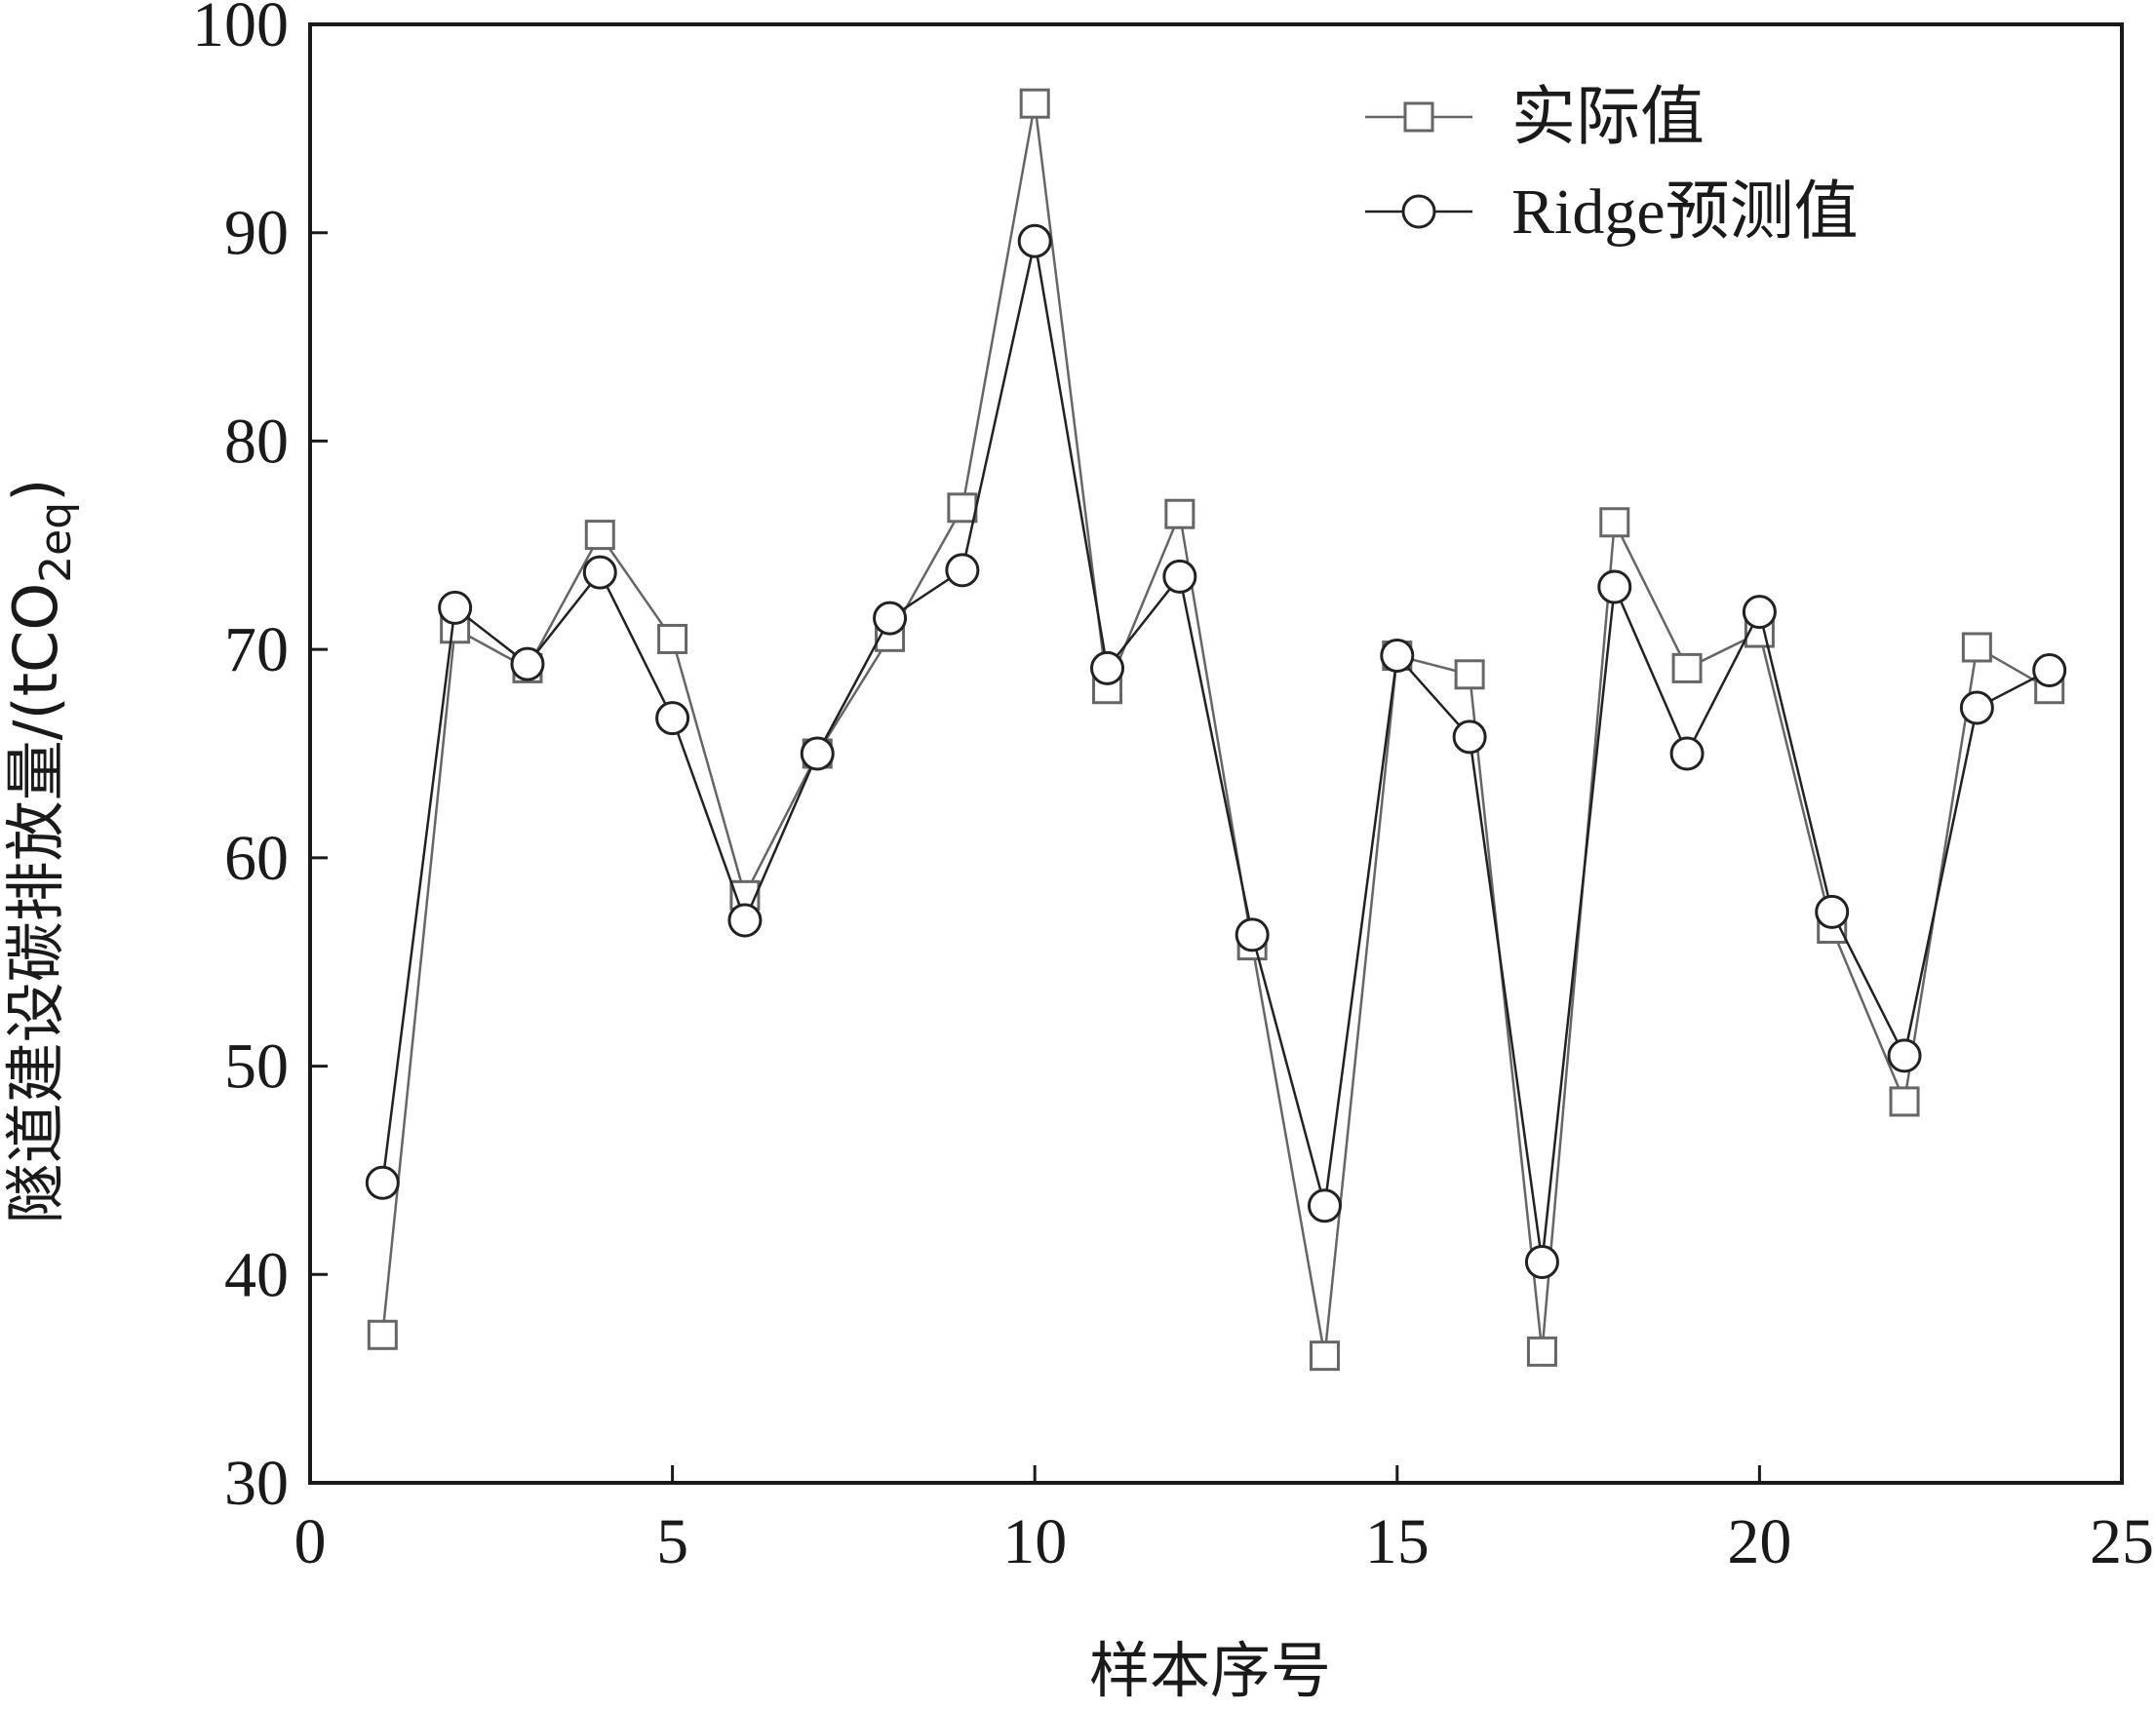 The image size is (2156, 1709). I want to click on y-tick-label: 50, so click(256, 1067).